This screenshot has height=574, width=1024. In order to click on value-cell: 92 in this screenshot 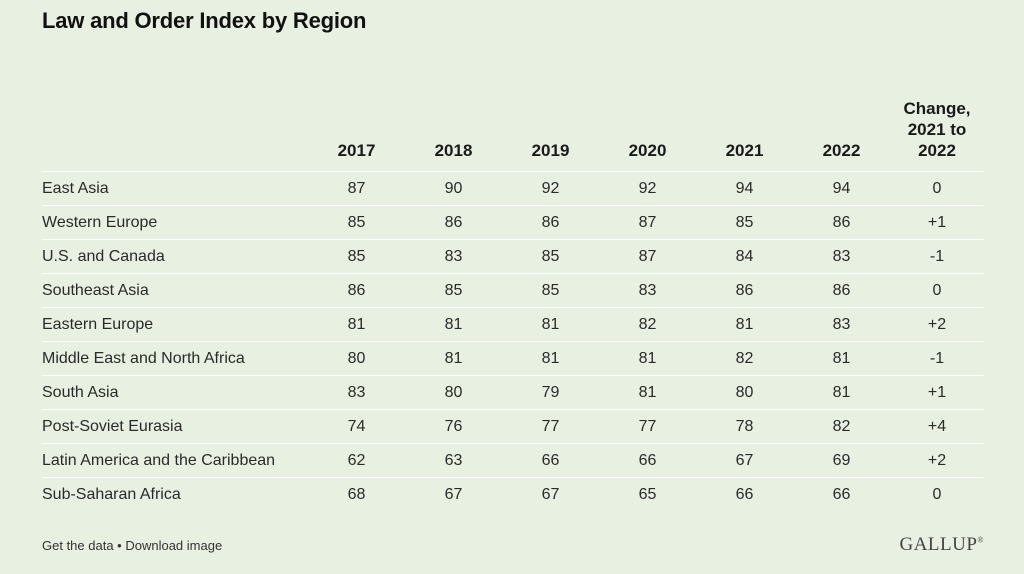, I will do `click(550, 188)`.